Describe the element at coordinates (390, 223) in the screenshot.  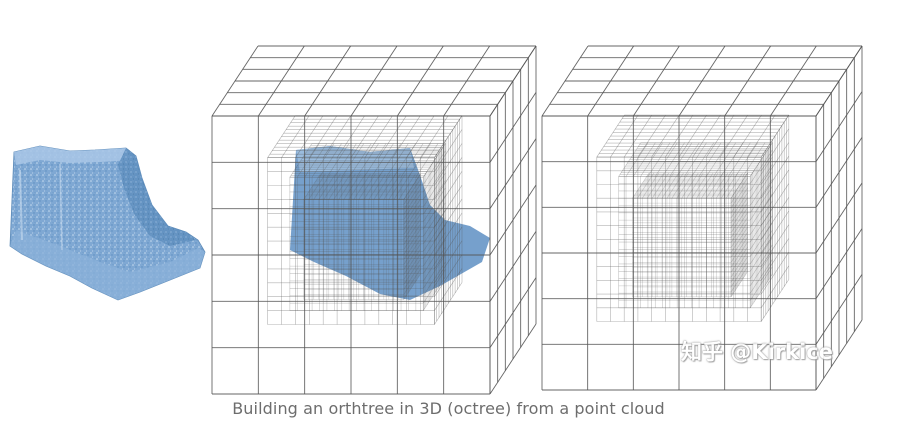
I see `octree-inner-shape` at that location.